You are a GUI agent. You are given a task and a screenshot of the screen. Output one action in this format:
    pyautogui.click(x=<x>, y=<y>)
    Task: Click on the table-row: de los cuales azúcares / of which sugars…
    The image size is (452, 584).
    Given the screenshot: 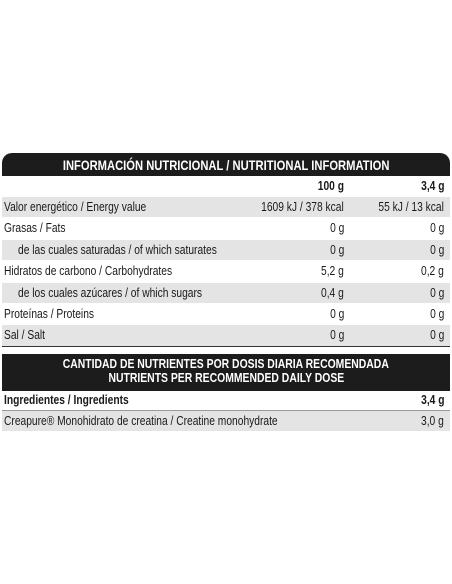 What is the action you would take?
    pyautogui.click(x=226, y=293)
    